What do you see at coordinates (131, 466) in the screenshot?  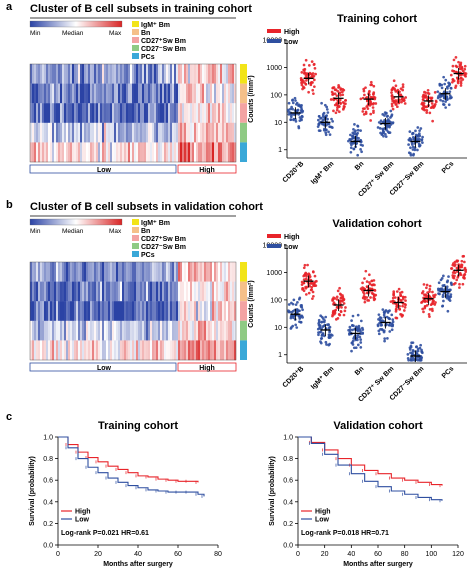 I see `survival-curve-low` at bounding box center [131, 466].